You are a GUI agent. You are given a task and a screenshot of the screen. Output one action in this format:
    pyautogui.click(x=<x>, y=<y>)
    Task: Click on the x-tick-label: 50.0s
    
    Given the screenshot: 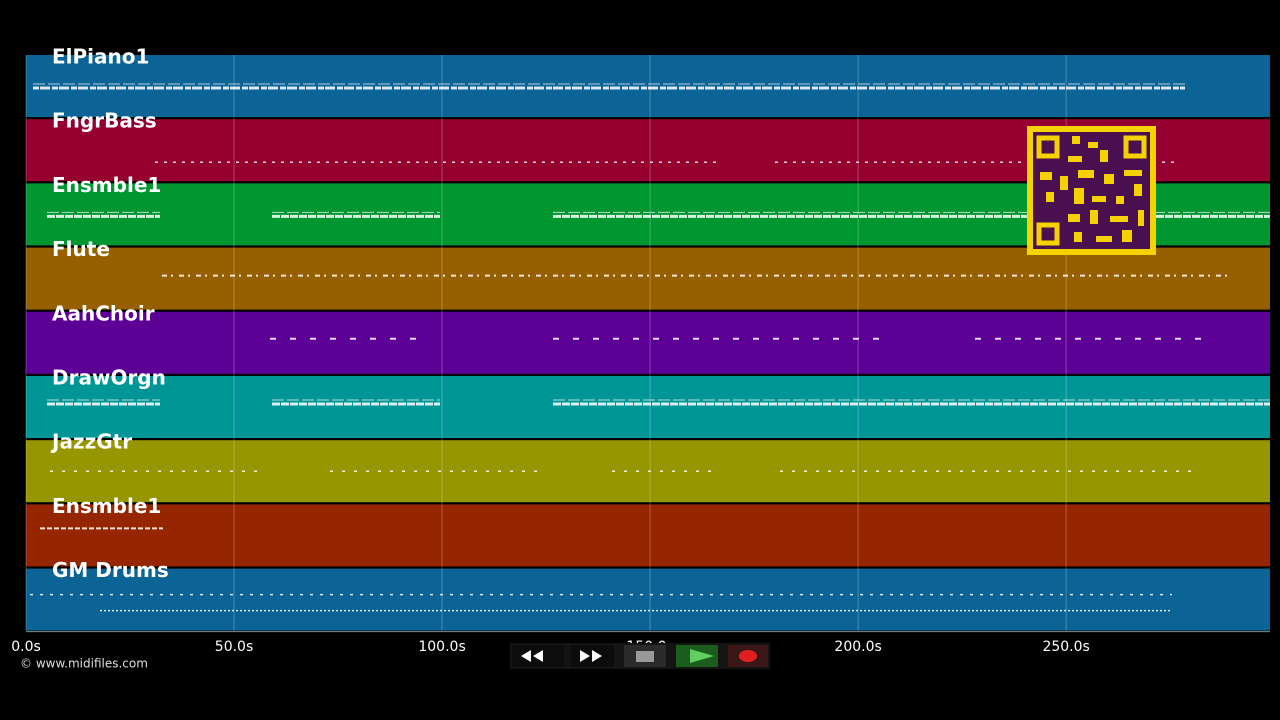 What is the action you would take?
    pyautogui.click(x=234, y=647)
    